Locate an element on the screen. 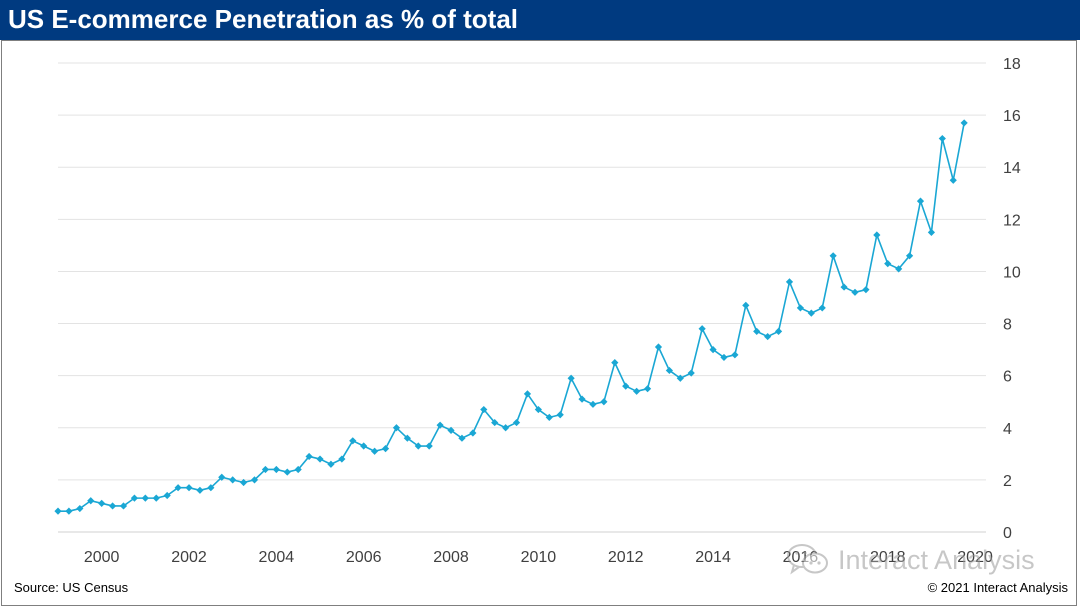  x-tick-label: 2004 is located at coordinates (277, 557).